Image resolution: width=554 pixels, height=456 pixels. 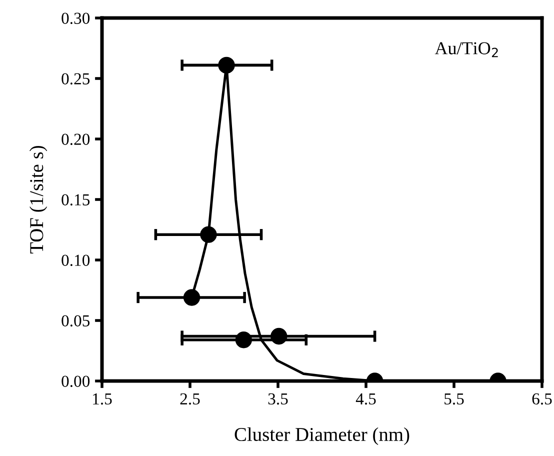 What do you see at coordinates (76, 18) in the screenshot?
I see `y-tick-label: 0.30` at bounding box center [76, 18].